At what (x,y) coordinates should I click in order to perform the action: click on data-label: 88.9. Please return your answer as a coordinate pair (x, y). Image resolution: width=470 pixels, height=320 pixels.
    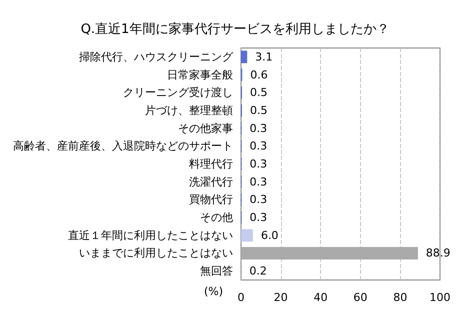
    Looking at the image, I should click on (438, 253).